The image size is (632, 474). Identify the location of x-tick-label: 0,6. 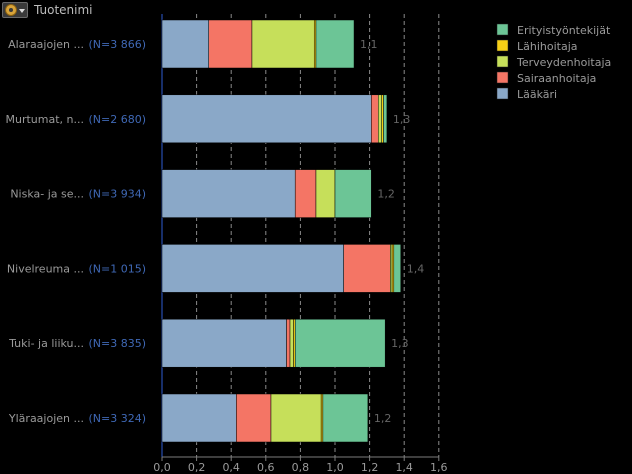
(266, 467).